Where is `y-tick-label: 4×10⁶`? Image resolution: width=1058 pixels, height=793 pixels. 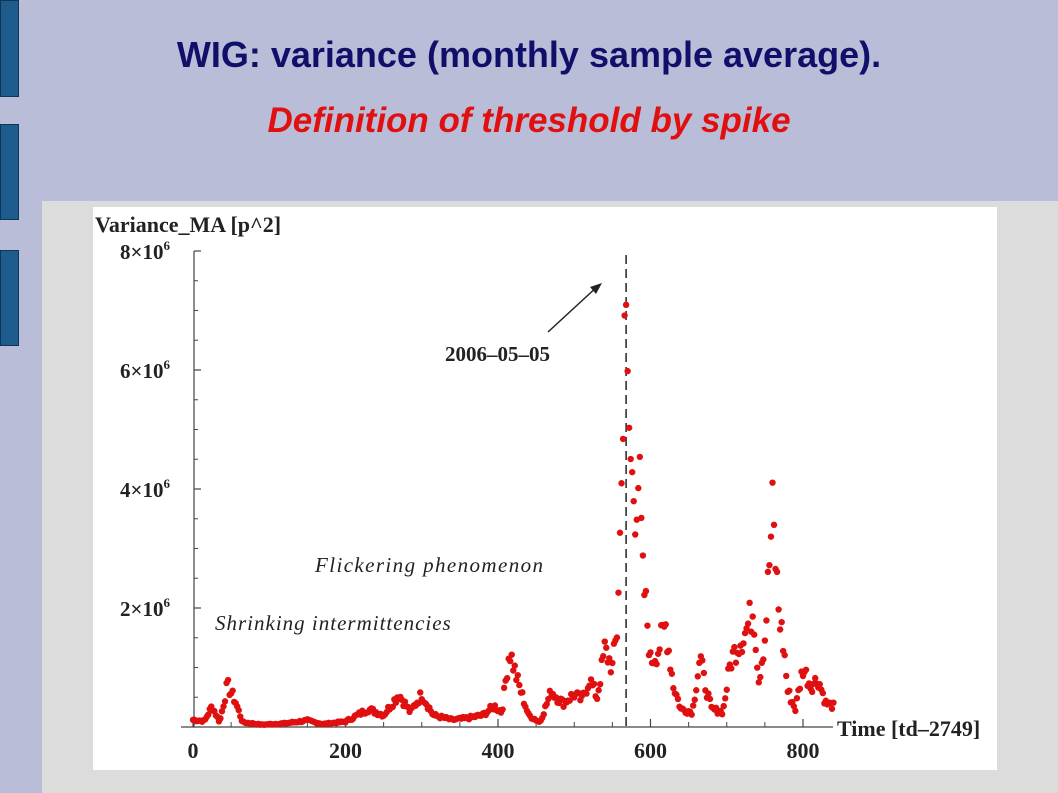
y-tick-label: 4×10⁶ is located at coordinates (145, 489).